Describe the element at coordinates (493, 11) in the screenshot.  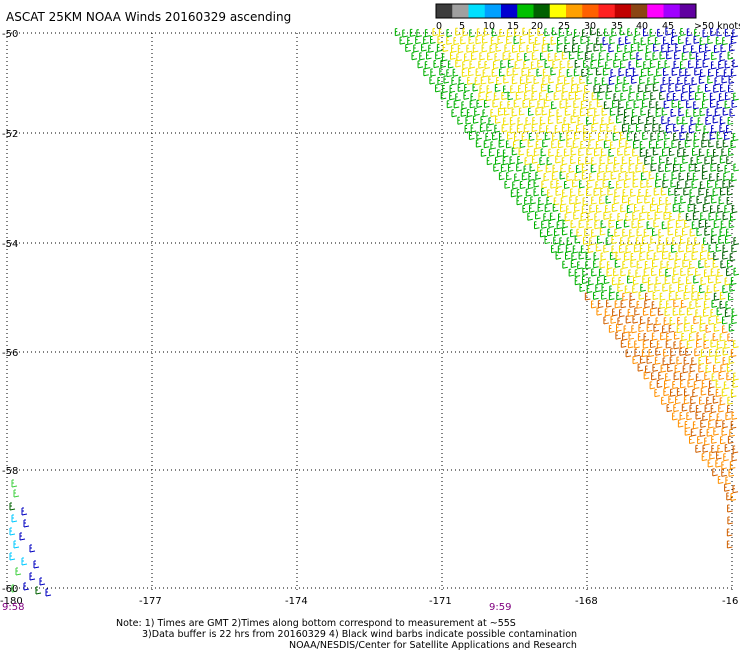
I see `legend-swatch` at that location.